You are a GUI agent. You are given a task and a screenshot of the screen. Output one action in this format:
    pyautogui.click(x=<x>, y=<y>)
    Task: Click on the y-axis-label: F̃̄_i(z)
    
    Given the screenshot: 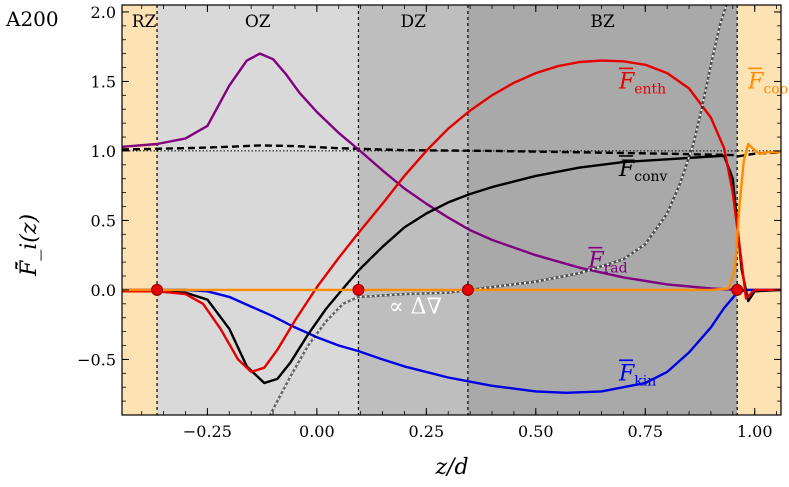 What is the action you would take?
    pyautogui.click(x=28, y=245)
    